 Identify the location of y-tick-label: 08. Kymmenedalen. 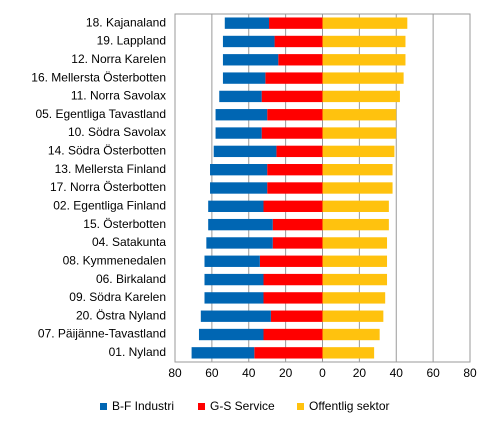
(114, 260).